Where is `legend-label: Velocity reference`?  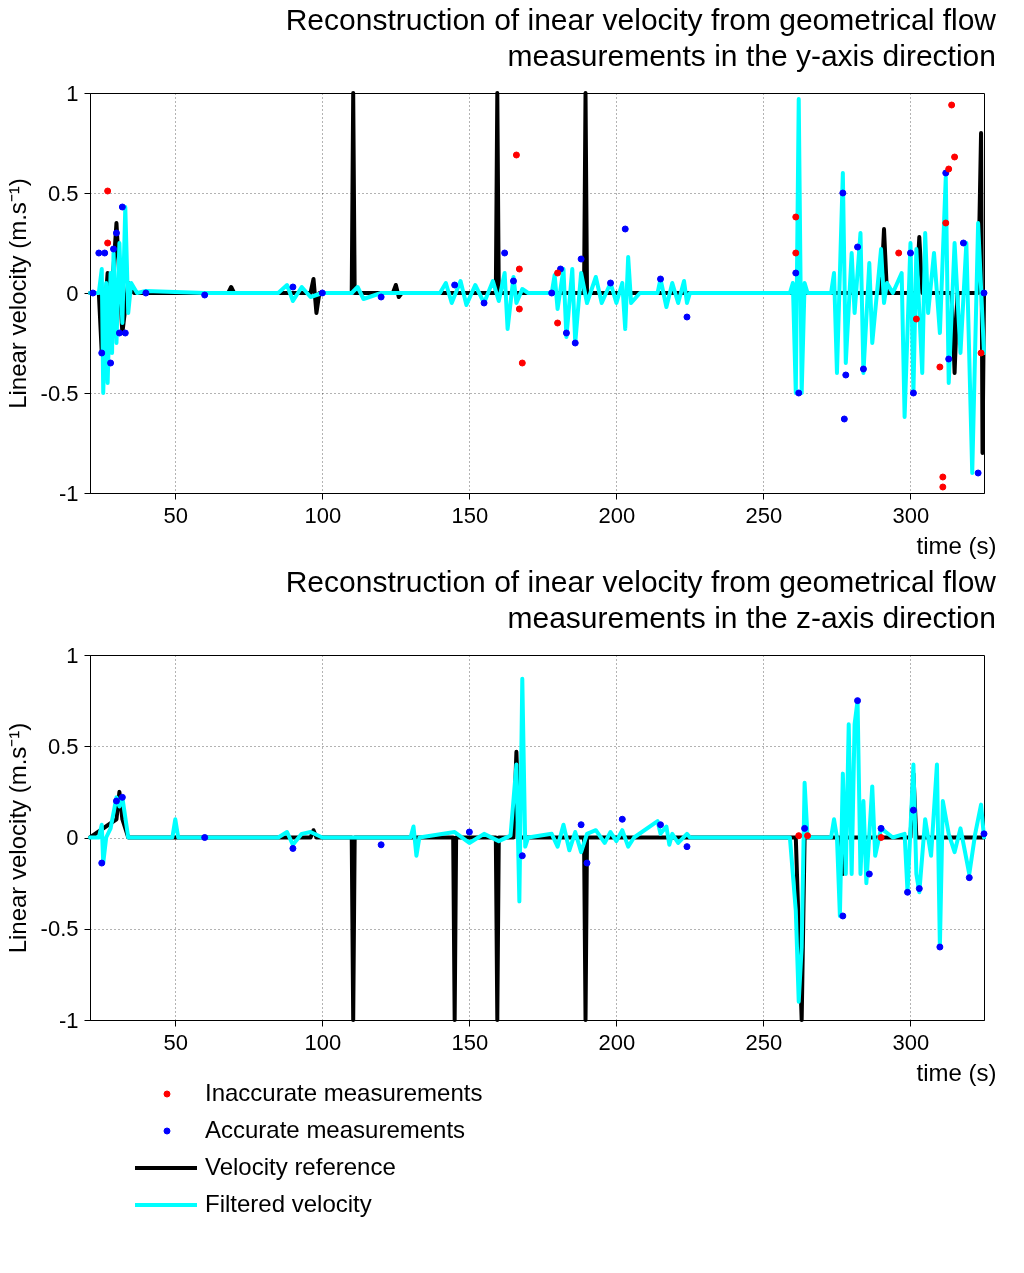 legend-label: Velocity reference is located at coordinates (300, 1166).